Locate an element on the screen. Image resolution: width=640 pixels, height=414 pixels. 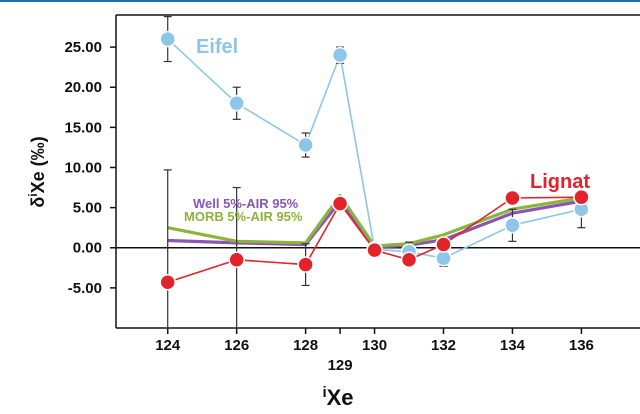
x-tick-label: 134 is located at coordinates (513, 345).